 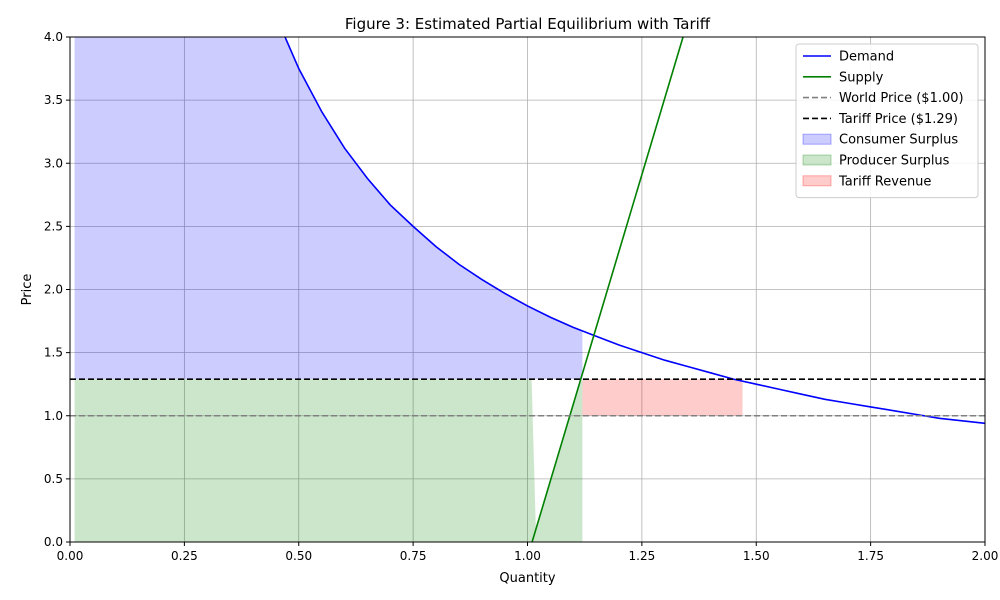 What do you see at coordinates (70, 556) in the screenshot?
I see `x-tick-label: 0.00` at bounding box center [70, 556].